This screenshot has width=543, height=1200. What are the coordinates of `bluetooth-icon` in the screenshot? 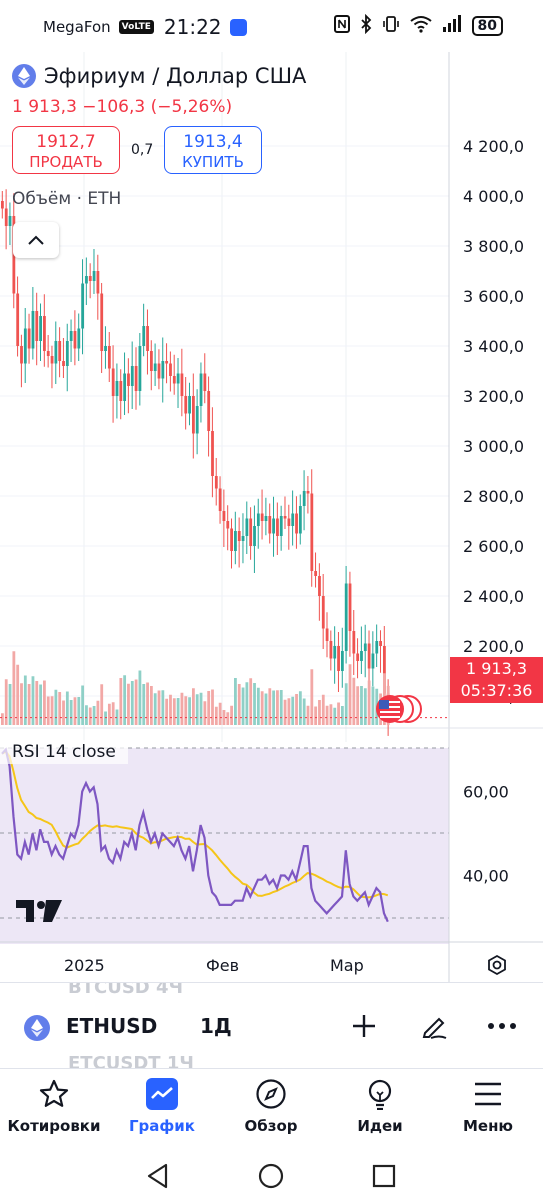 It's located at (366, 25).